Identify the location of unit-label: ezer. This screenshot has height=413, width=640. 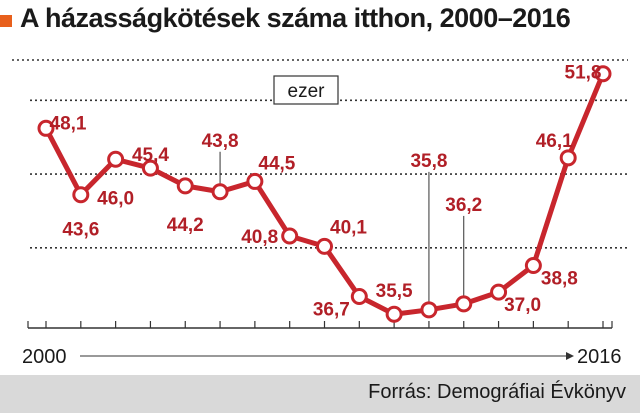
(307, 91).